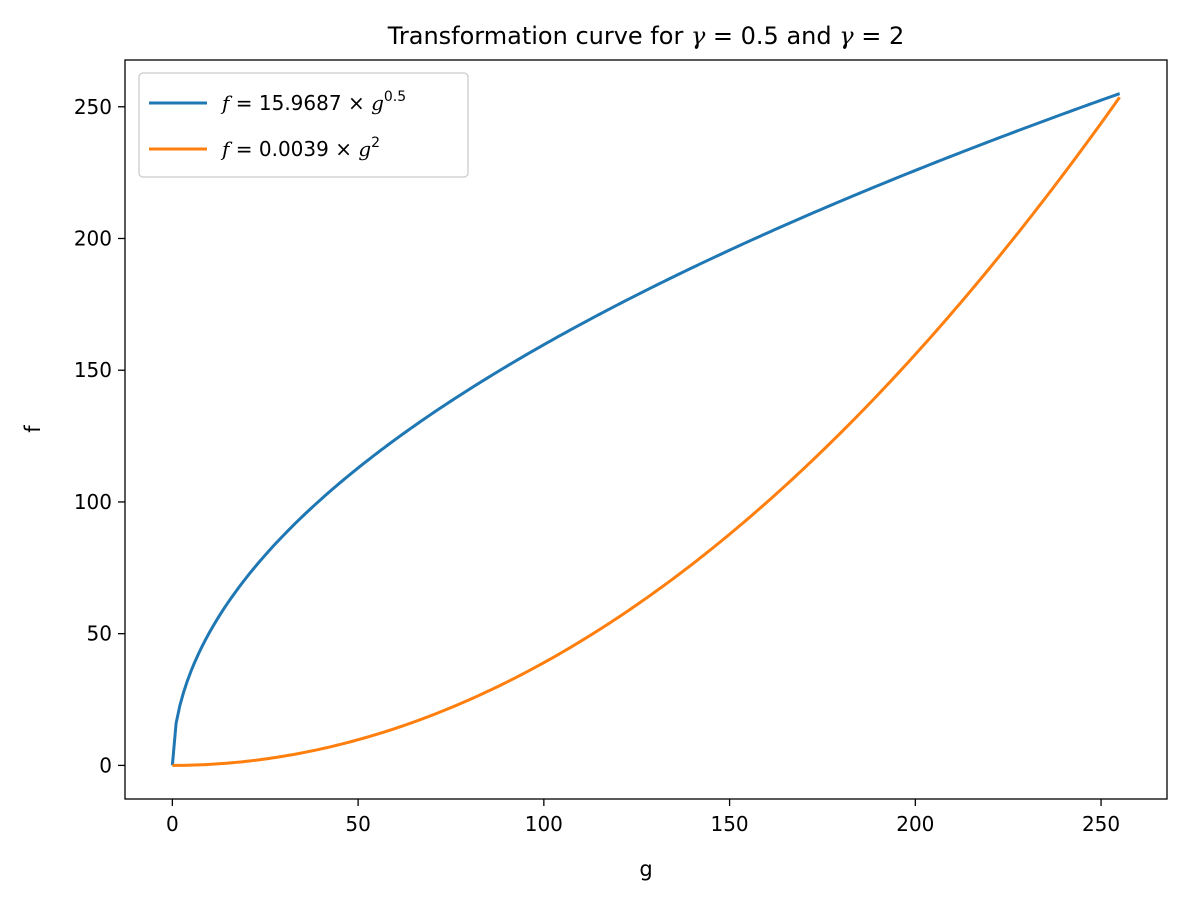 This screenshot has width=1186, height=900. What do you see at coordinates (313, 102) in the screenshot?
I see `legend-label-series-1: f = 15.9687 × g0.5` at bounding box center [313, 102].